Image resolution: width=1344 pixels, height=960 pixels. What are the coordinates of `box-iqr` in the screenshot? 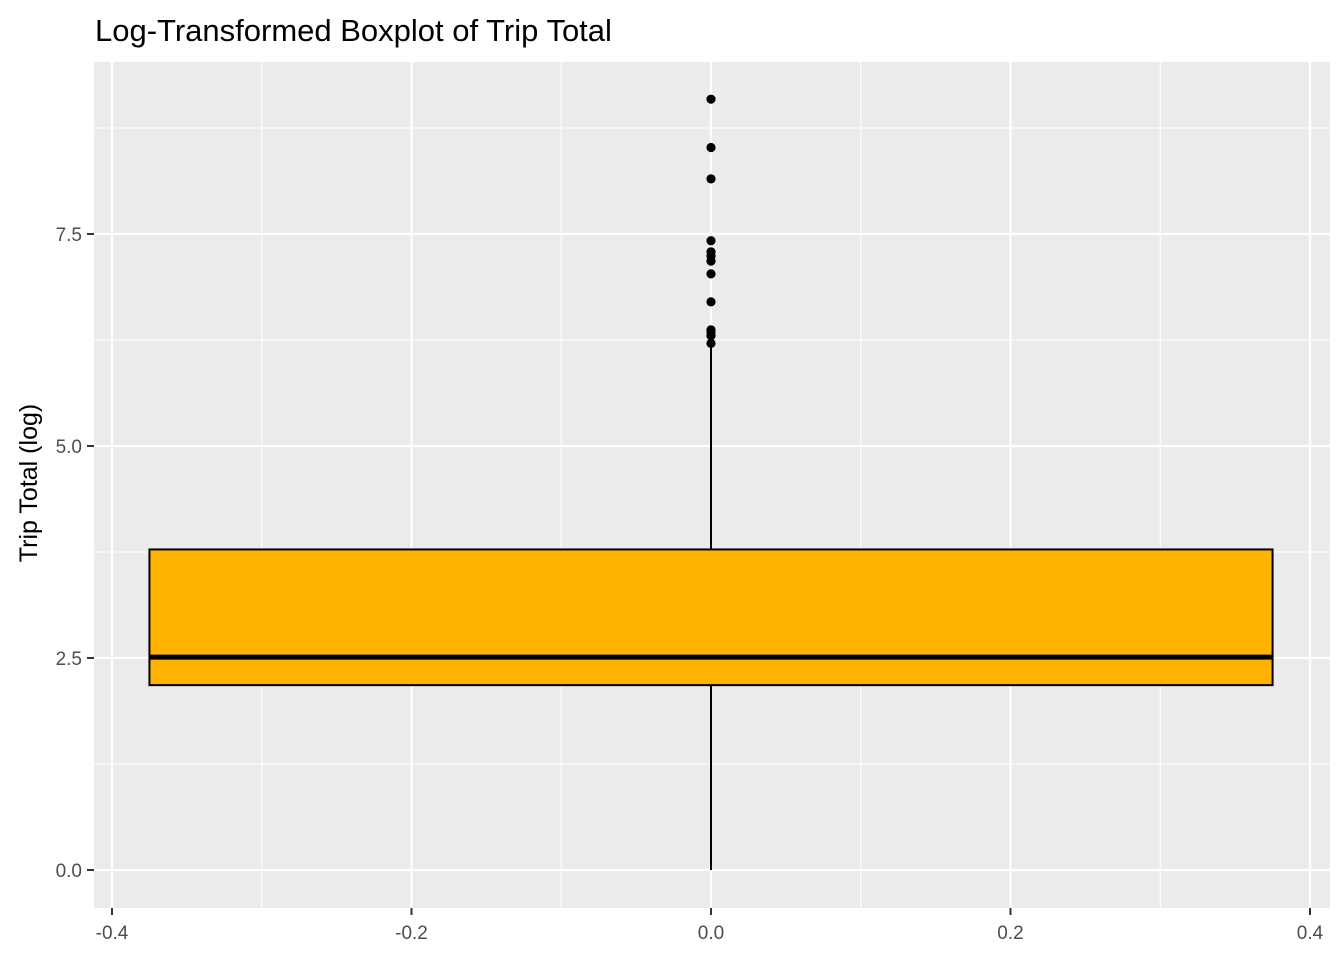 It's located at (711, 617).